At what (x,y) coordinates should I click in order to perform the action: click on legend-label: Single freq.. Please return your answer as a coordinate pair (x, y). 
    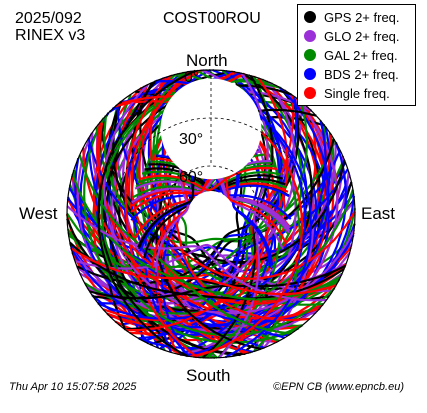
    Looking at the image, I should click on (357, 93).